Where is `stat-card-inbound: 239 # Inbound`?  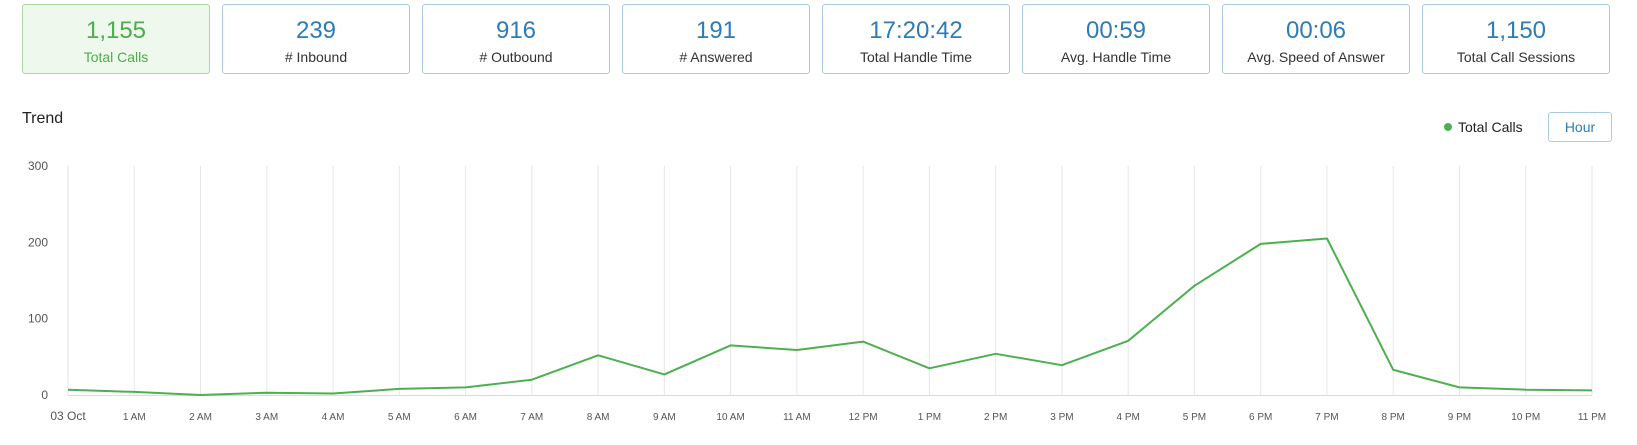 stat-card-inbound: 239 # Inbound is located at coordinates (316, 39).